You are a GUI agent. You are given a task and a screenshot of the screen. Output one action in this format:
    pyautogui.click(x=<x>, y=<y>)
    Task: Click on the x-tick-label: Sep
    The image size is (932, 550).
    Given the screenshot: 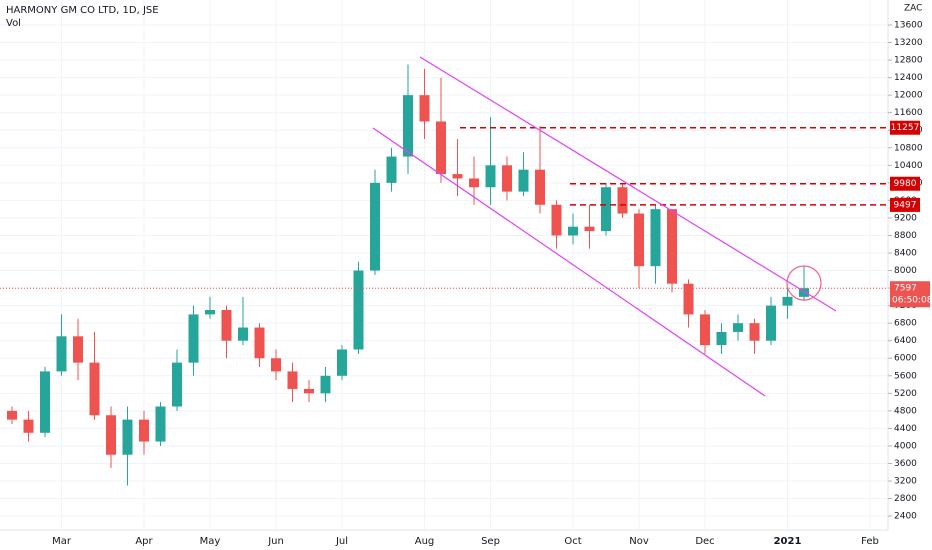 What is the action you would take?
    pyautogui.click(x=490, y=541)
    